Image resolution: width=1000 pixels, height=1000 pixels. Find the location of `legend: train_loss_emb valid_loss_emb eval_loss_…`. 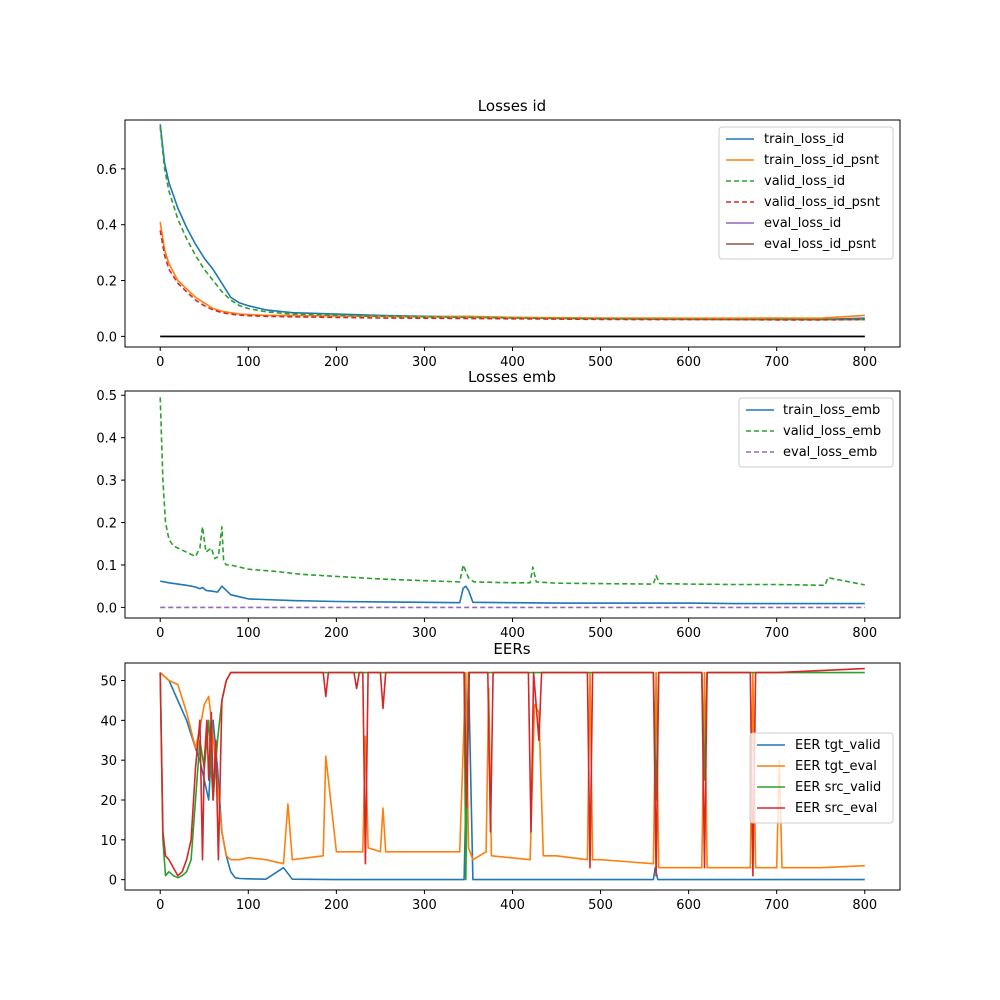

legend: train_loss_emb valid_loss_emb eval_loss_… is located at coordinates (816, 432).